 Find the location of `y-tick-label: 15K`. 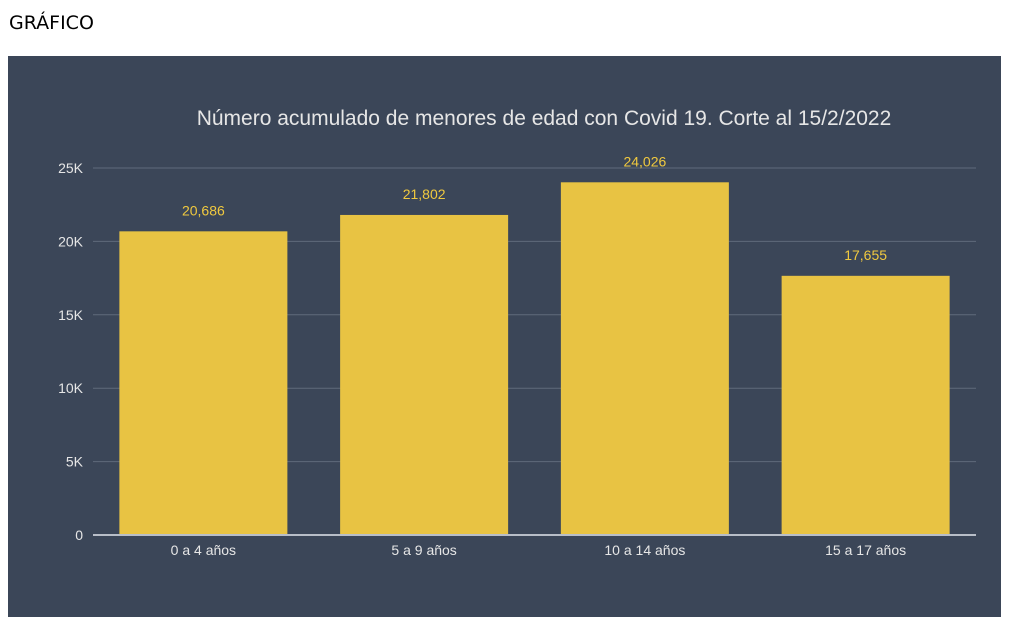

y-tick-label: 15K is located at coordinates (71, 315).